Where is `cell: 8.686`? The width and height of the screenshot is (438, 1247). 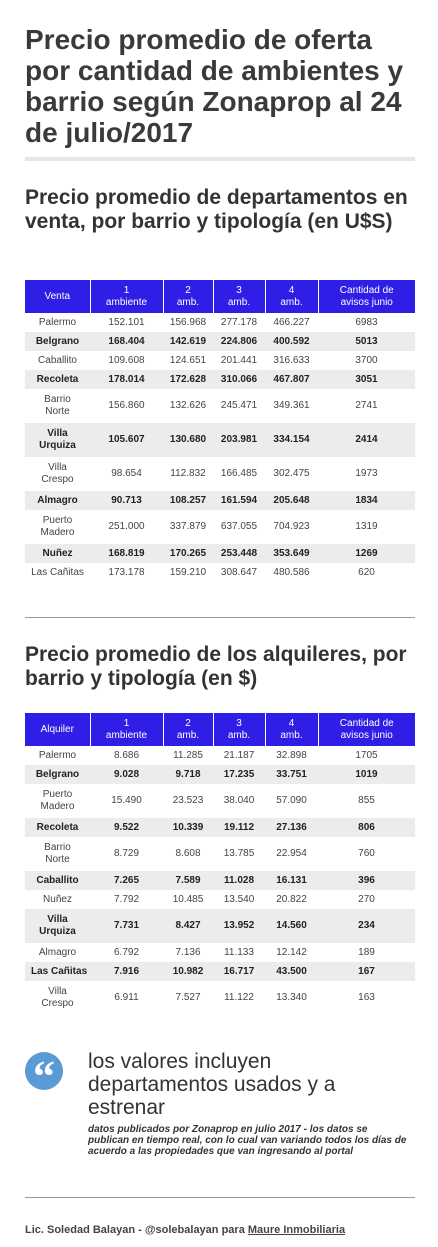 cell: 8.686 is located at coordinates (126, 755).